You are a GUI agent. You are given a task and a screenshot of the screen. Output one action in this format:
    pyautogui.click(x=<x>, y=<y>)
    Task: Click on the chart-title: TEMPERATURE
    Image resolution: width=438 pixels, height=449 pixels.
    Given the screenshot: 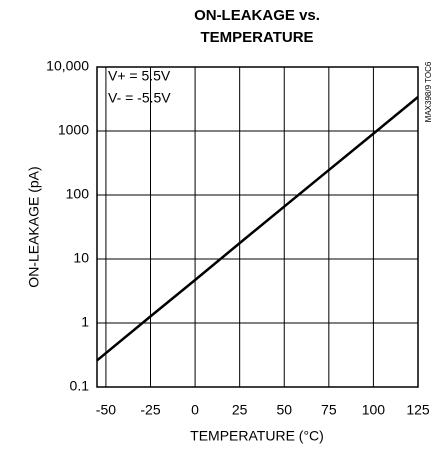 What is the action you would take?
    pyautogui.click(x=256, y=37)
    